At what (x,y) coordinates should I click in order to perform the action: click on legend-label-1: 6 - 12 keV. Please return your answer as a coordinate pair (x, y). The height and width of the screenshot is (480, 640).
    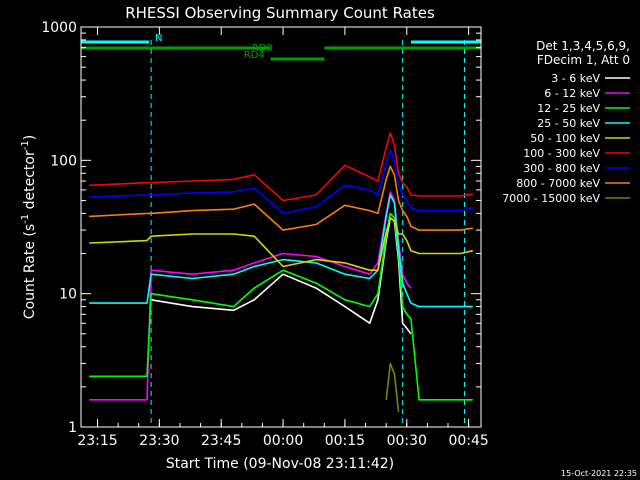
    Looking at the image, I should click on (572, 93).